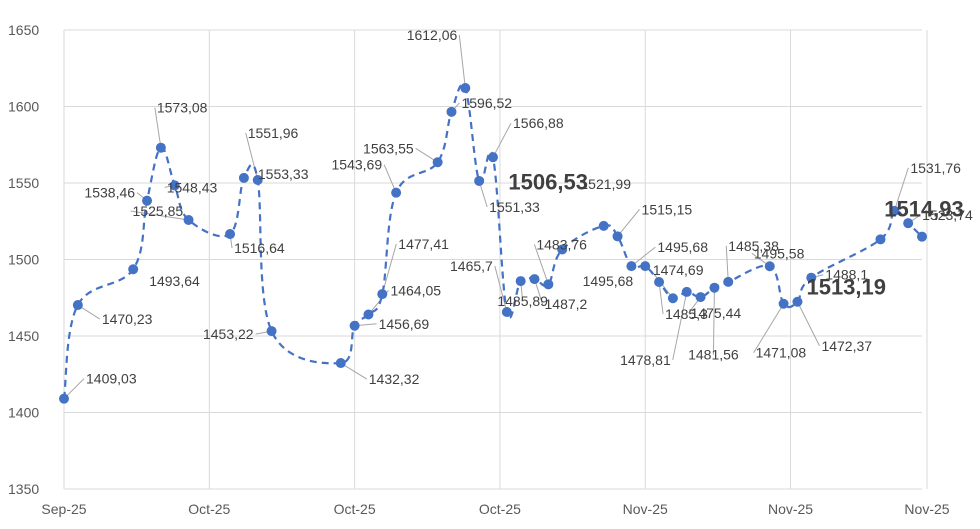 The image size is (980, 529). What do you see at coordinates (273, 133) in the screenshot?
I see `data-label: 1551,96` at bounding box center [273, 133].